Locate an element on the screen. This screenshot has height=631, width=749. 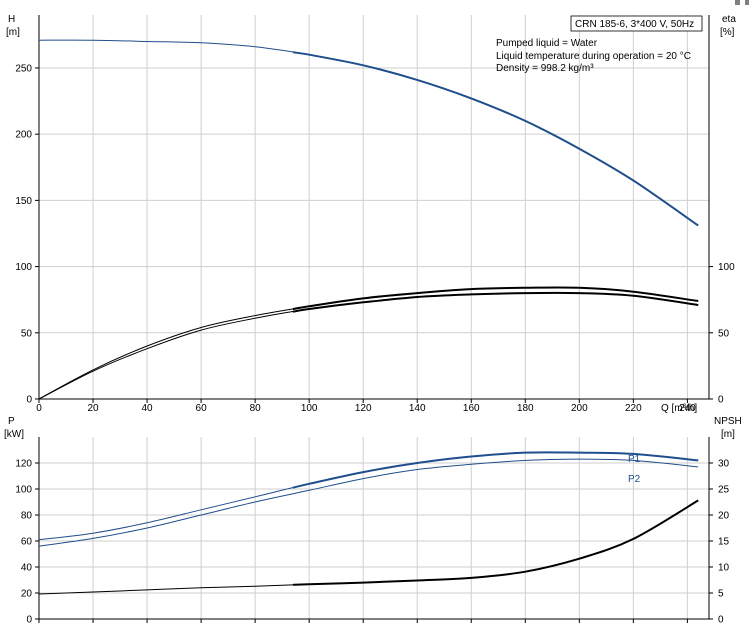
bottom-right-tick-label: 25 is located at coordinates (724, 490).